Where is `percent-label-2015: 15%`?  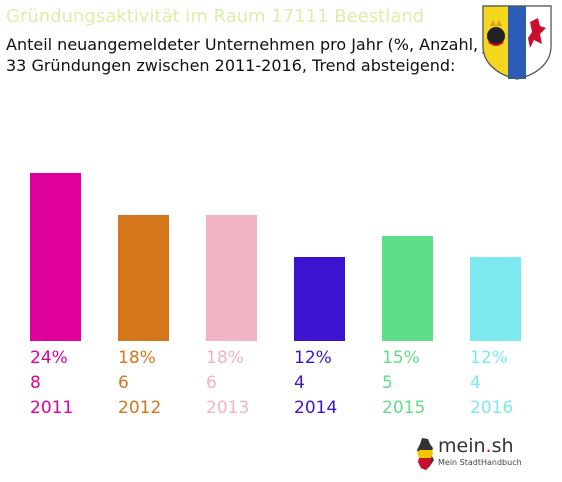
percent-label-2015: 15% is located at coordinates (401, 358).